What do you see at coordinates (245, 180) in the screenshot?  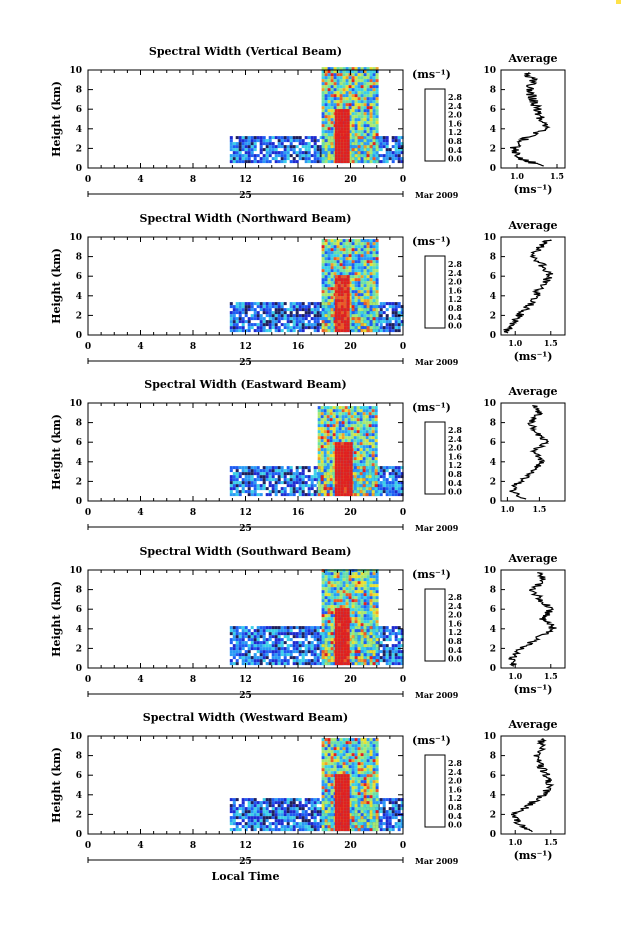 I see `x-tick-label: 12` at bounding box center [245, 180].